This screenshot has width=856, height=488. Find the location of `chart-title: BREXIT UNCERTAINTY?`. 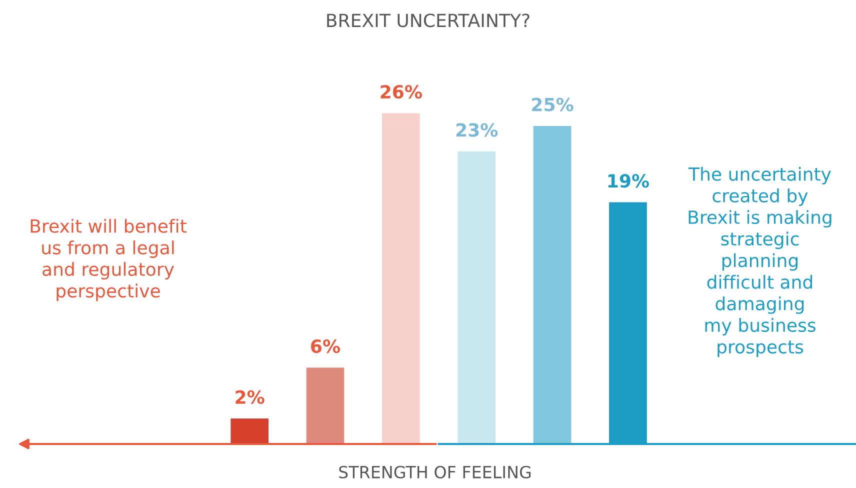

chart-title: BREXIT UNCERTAINTY? is located at coordinates (428, 21).